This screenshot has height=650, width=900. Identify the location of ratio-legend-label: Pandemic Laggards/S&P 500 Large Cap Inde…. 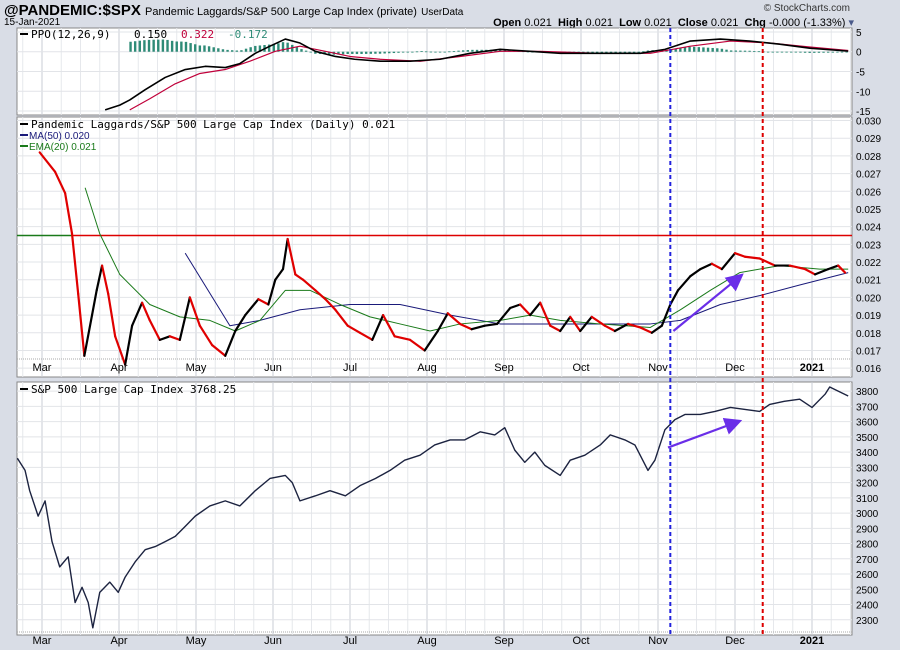
(213, 124).